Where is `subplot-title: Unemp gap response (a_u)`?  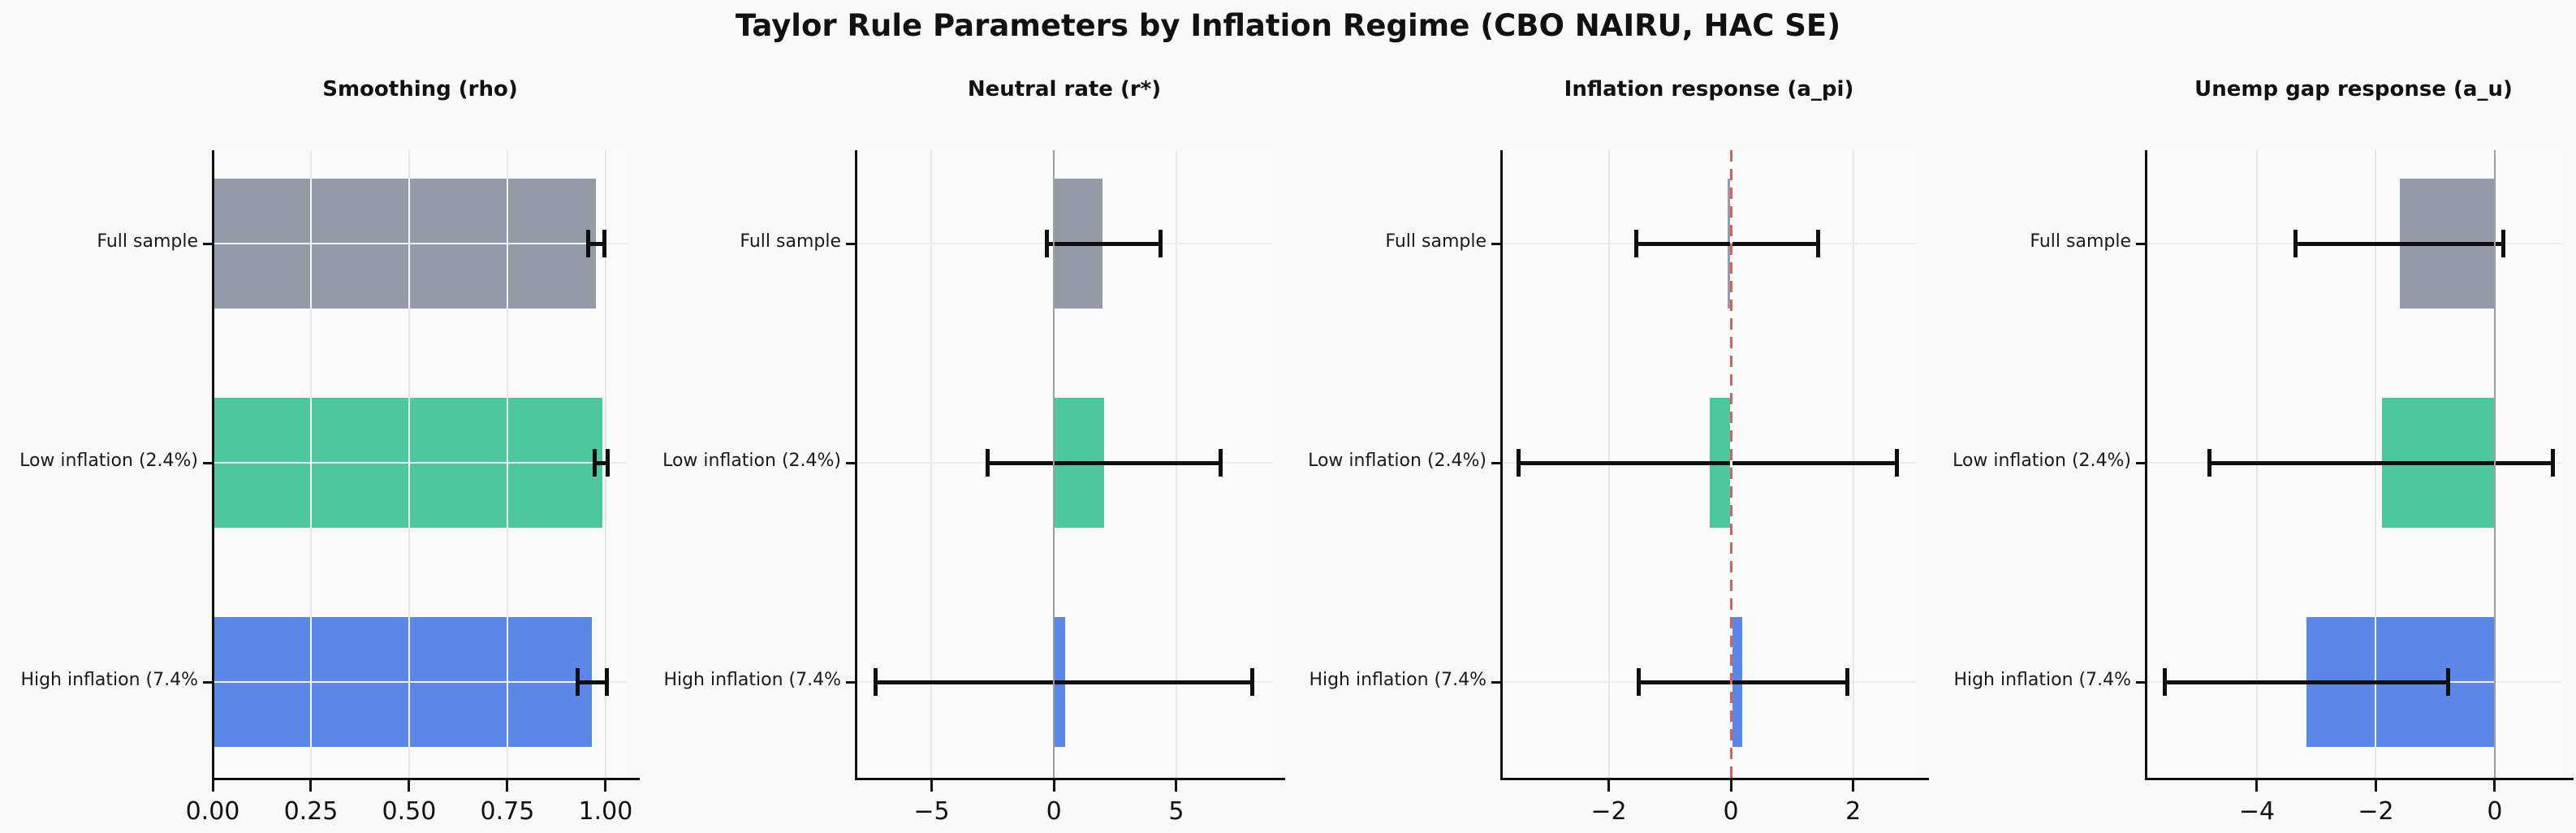
subplot-title: Unemp gap response (a_u) is located at coordinates (2353, 89).